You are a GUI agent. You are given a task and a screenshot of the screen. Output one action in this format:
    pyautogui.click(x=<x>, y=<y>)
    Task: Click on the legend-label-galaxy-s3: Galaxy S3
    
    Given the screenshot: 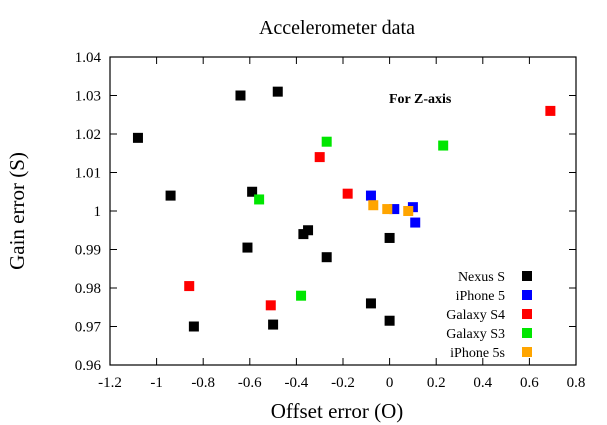 What is the action you would take?
    pyautogui.click(x=475, y=334)
    